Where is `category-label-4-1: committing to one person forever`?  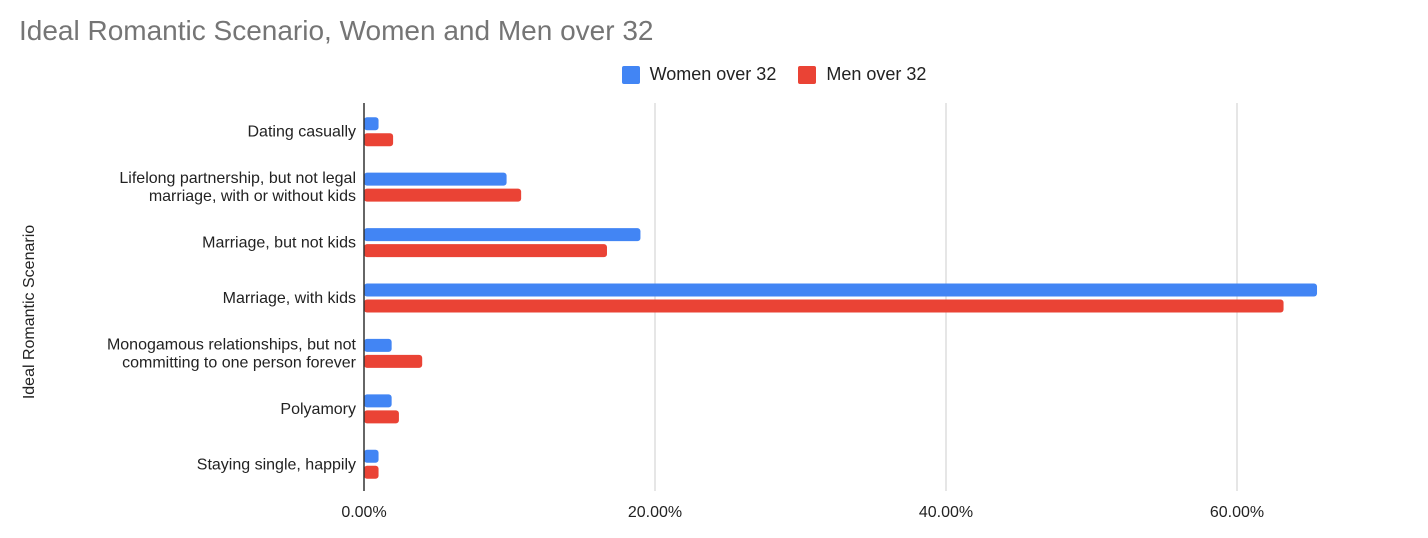 category-label-4-1: committing to one person forever is located at coordinates (239, 362).